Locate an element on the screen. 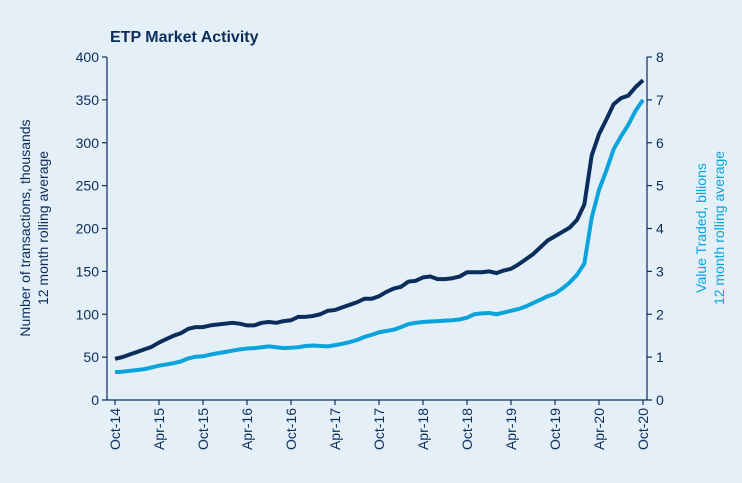  y2-tick-label: 7 is located at coordinates (660, 100).